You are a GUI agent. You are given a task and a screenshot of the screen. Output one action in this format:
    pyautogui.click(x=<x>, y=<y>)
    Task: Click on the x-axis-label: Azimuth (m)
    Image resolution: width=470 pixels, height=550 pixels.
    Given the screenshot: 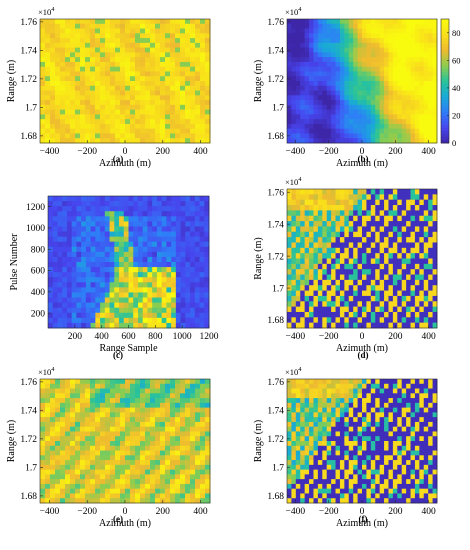 What is the action you would take?
    pyautogui.click(x=362, y=163)
    